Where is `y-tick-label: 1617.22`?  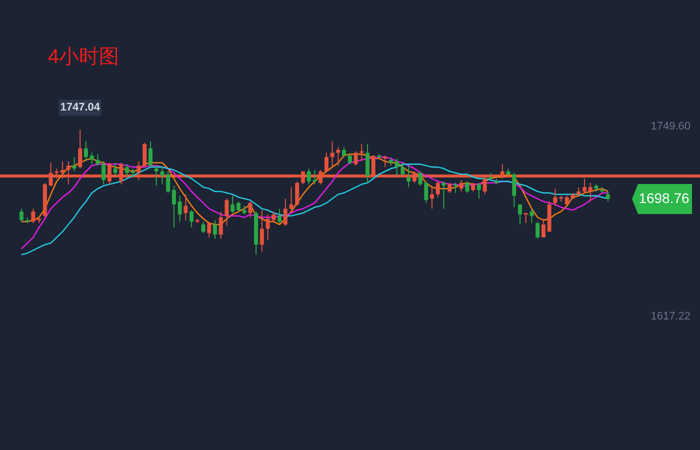
y-tick-label: 1617.22 is located at coordinates (670, 316).